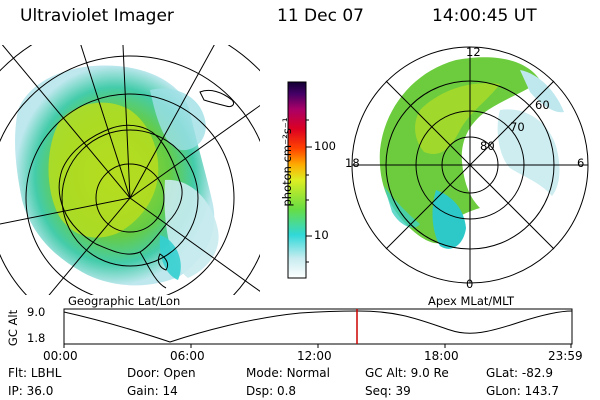 This screenshot has width=600, height=400. I want to click on time-tick-0000: 00:00, so click(60, 356).